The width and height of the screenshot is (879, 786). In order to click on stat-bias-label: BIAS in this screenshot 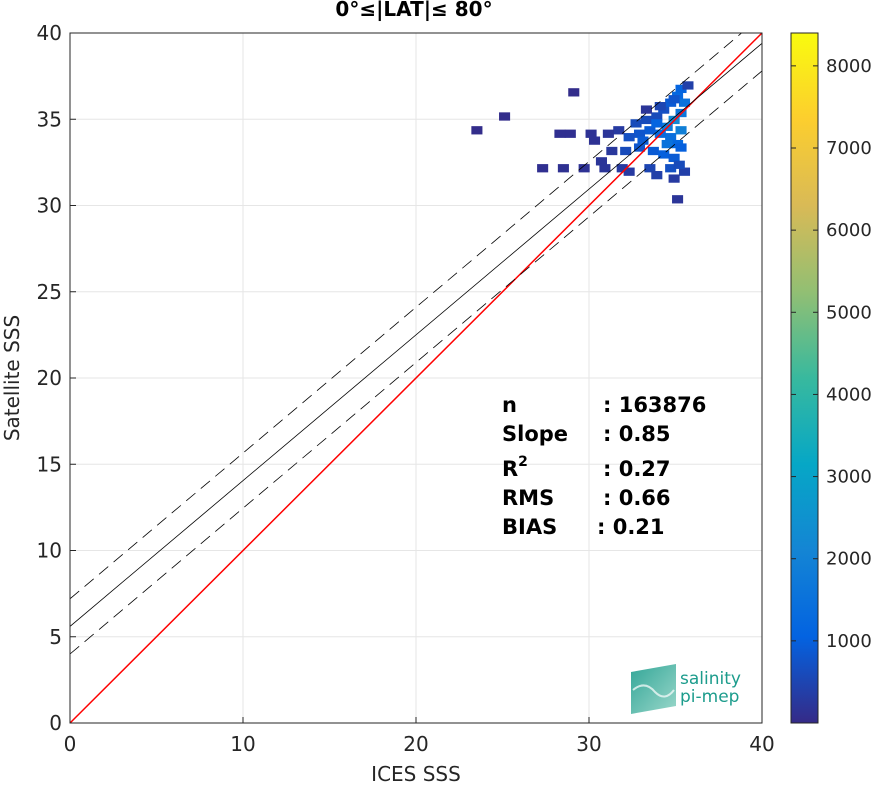, I will do `click(529, 527)`.